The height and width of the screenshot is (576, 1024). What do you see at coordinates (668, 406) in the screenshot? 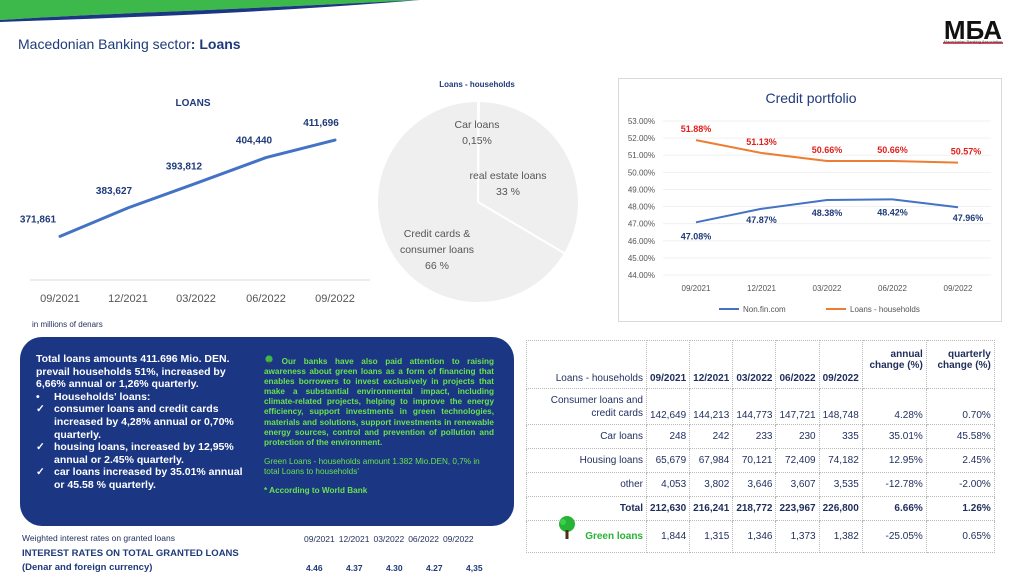
I see `table-cell: 142,649` at bounding box center [668, 406].